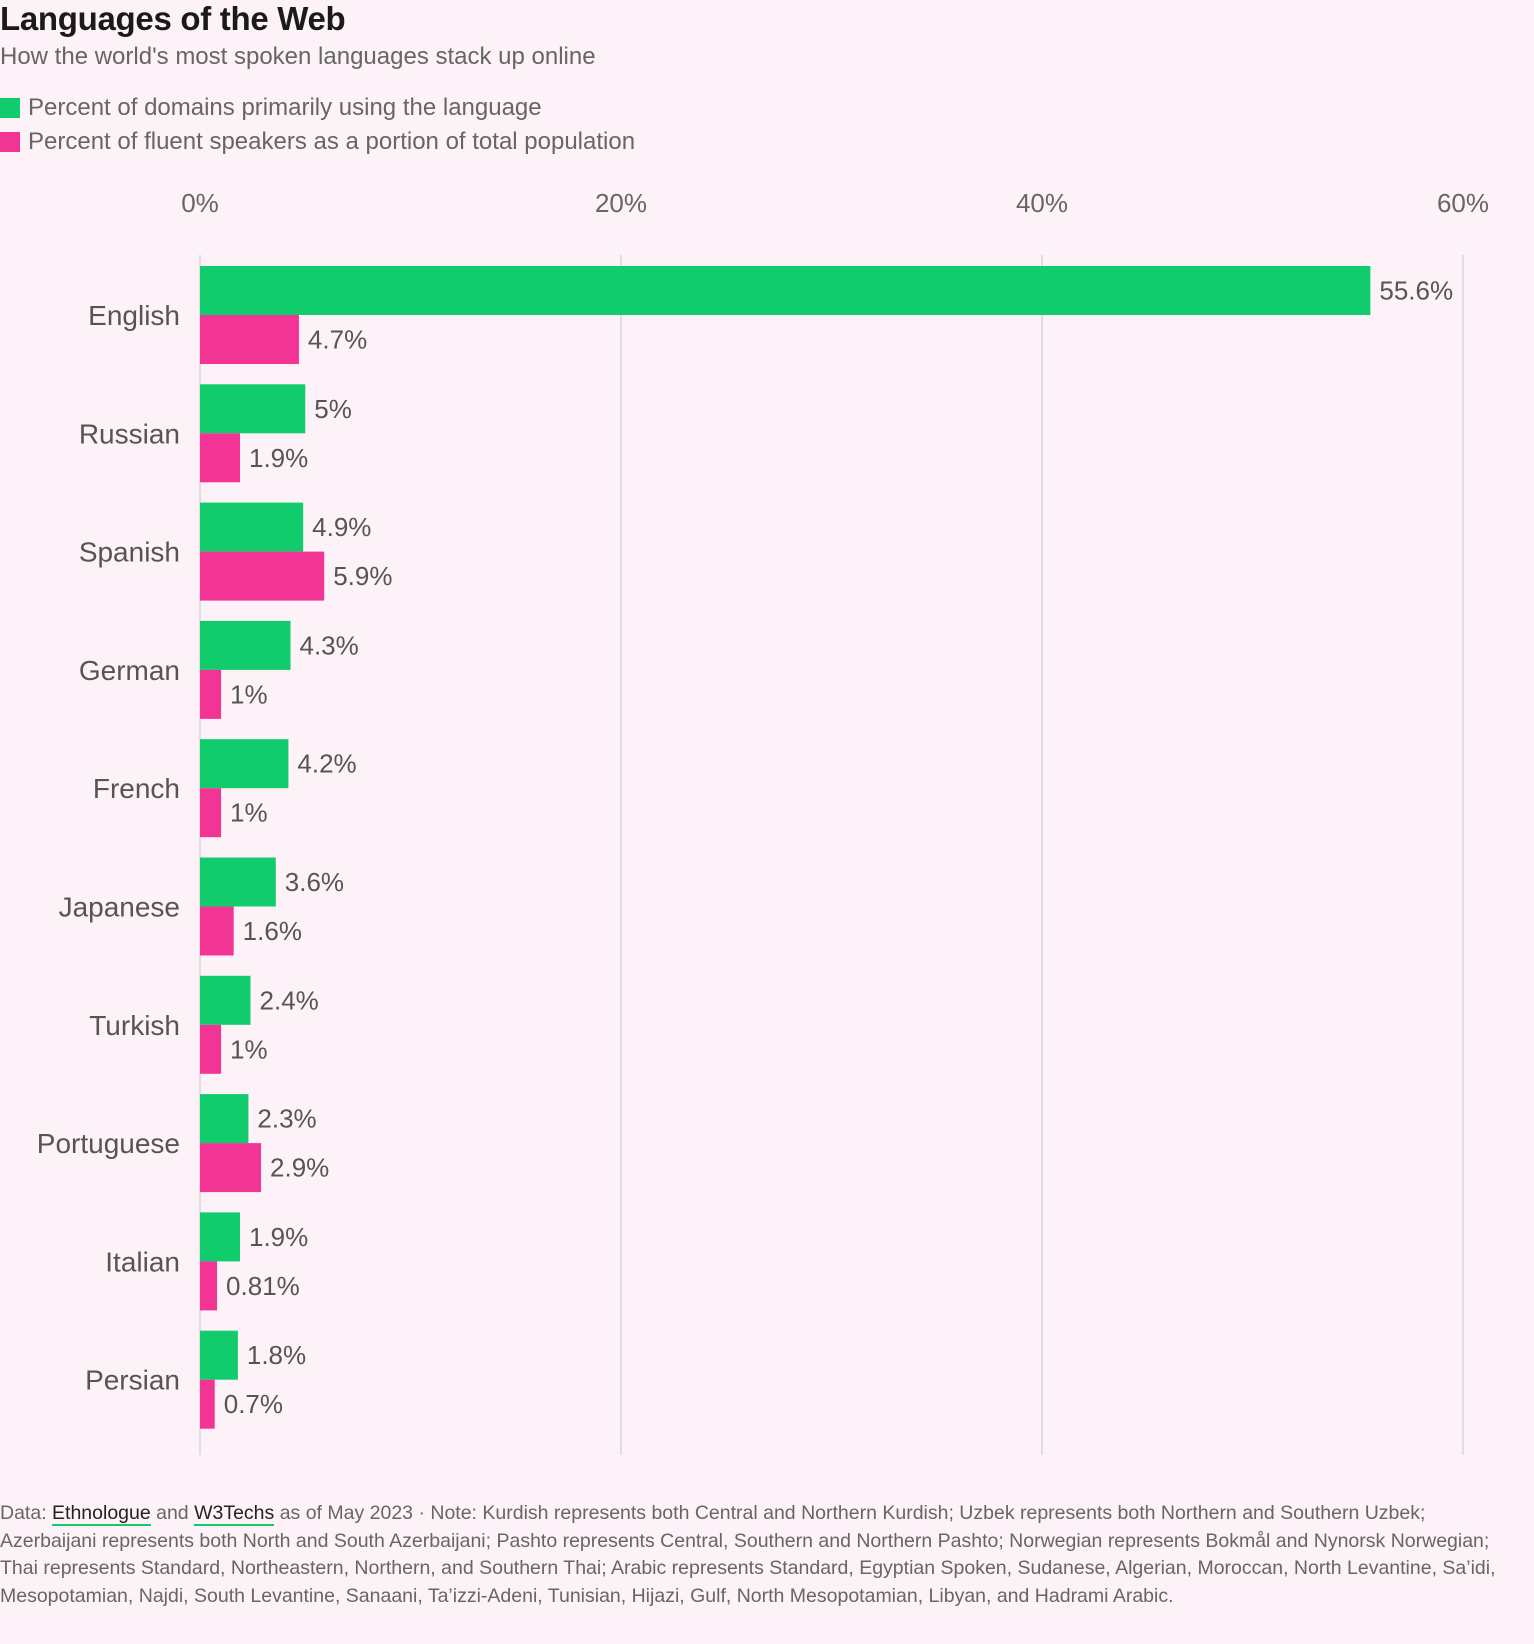 The height and width of the screenshot is (1644, 1534). What do you see at coordinates (263, 1286) in the screenshot?
I see `value-label: 0.81%` at bounding box center [263, 1286].